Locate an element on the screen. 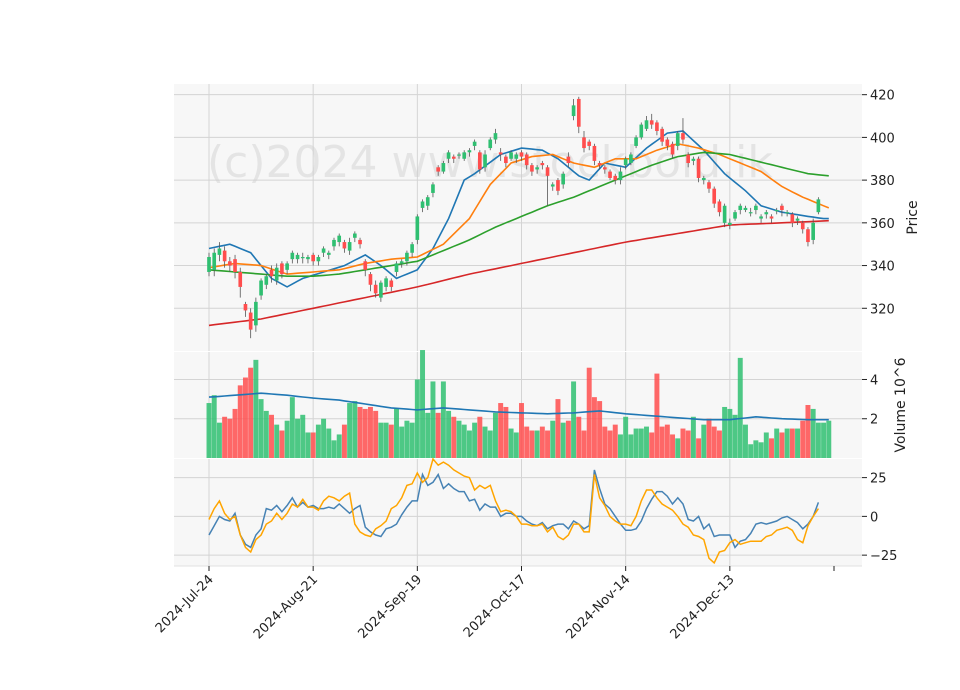 This screenshot has height=690, width=960. price-y-ticks: 320 340 360 380 400 420 is located at coordinates (878, 203).